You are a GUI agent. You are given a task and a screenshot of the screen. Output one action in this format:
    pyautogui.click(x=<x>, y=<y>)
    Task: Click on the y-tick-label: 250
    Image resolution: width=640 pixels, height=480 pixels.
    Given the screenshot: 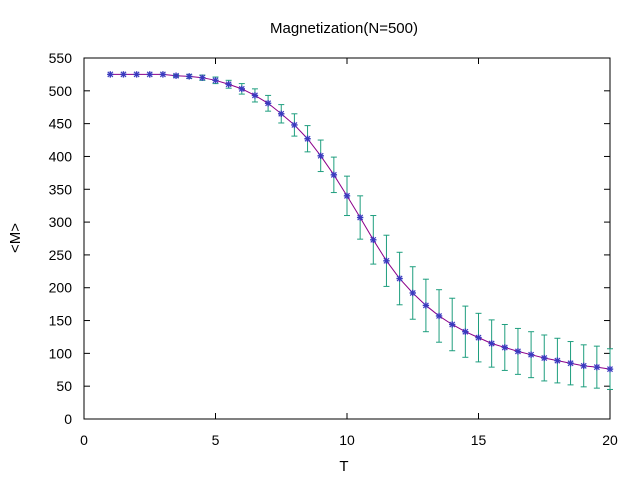 What is the action you would take?
    pyautogui.click(x=61, y=255)
    